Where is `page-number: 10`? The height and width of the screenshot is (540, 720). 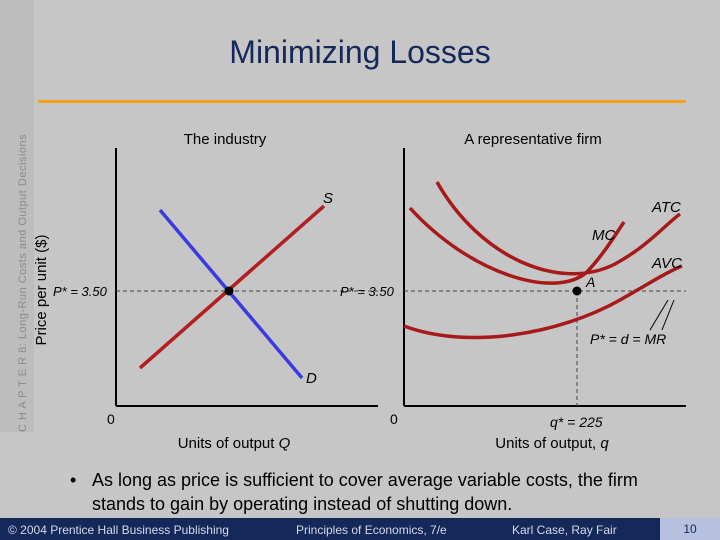
page-number: 10 is located at coordinates (690, 529).